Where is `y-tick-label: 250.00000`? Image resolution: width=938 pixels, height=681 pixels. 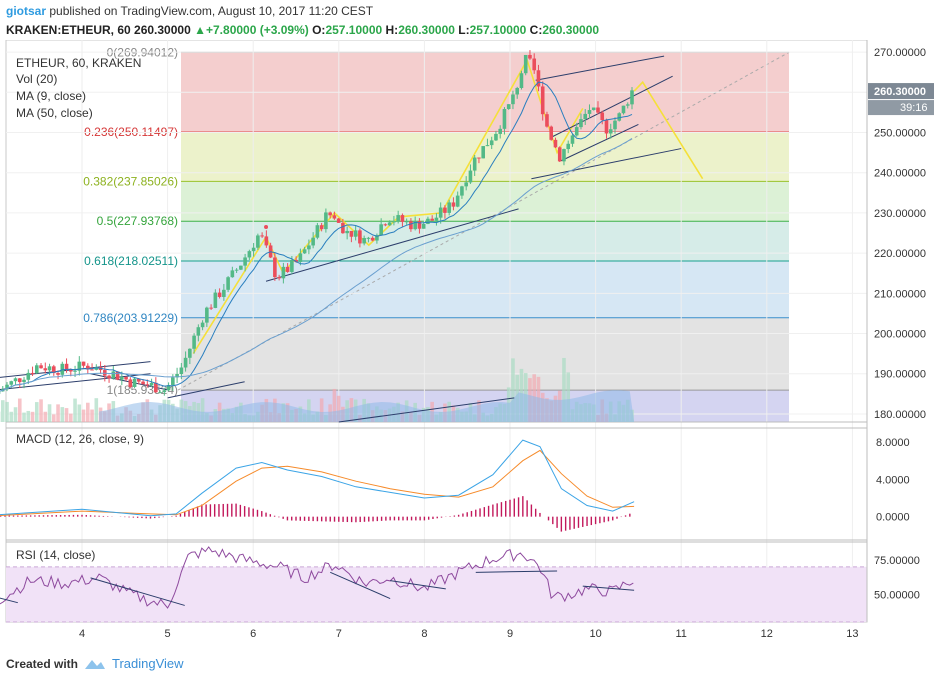 y-tick-label: 250.00000 is located at coordinates (900, 133).